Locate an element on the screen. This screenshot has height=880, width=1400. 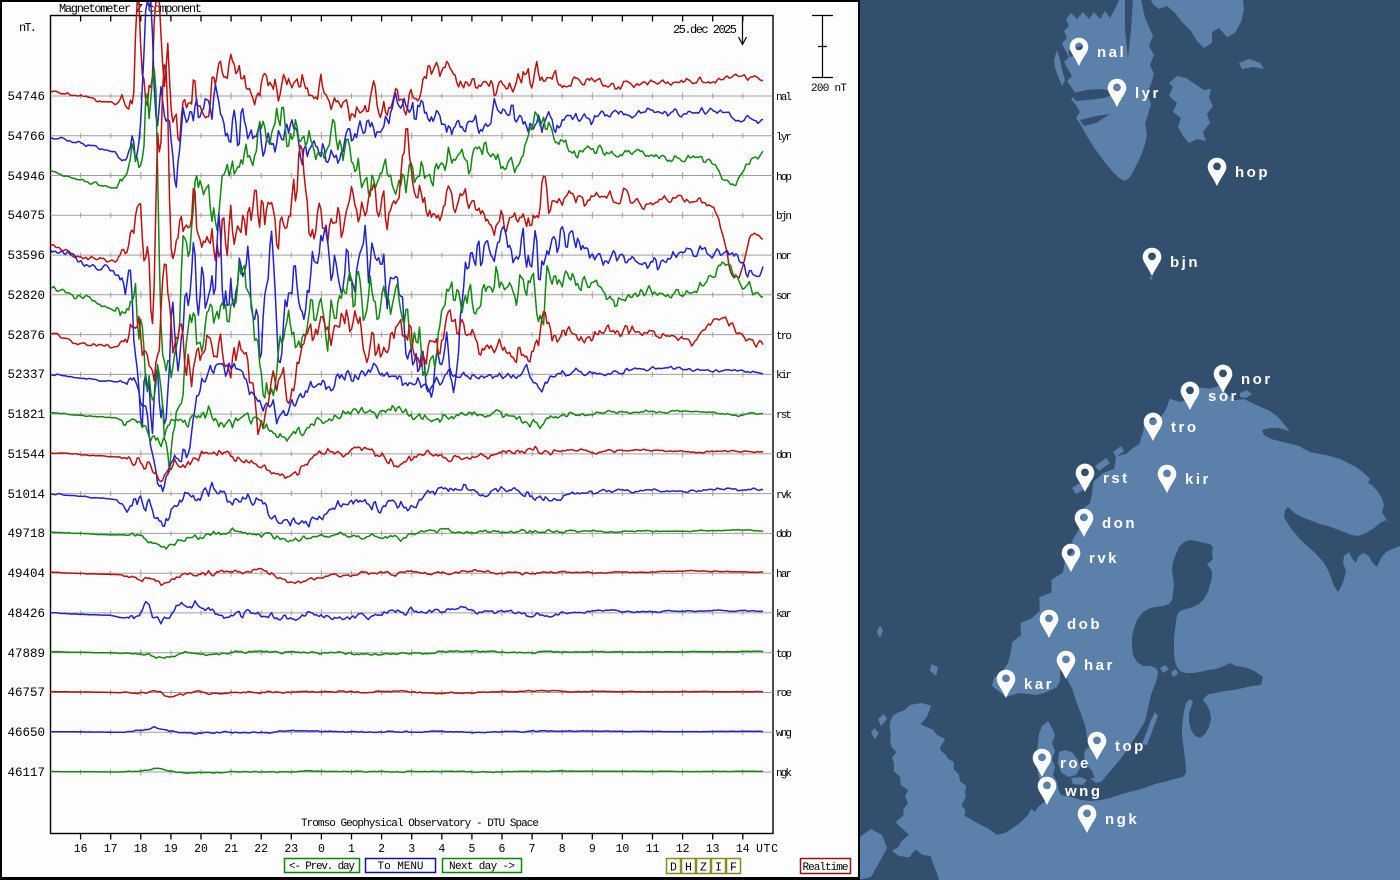
svg-text: 6 is located at coordinates (502, 849).